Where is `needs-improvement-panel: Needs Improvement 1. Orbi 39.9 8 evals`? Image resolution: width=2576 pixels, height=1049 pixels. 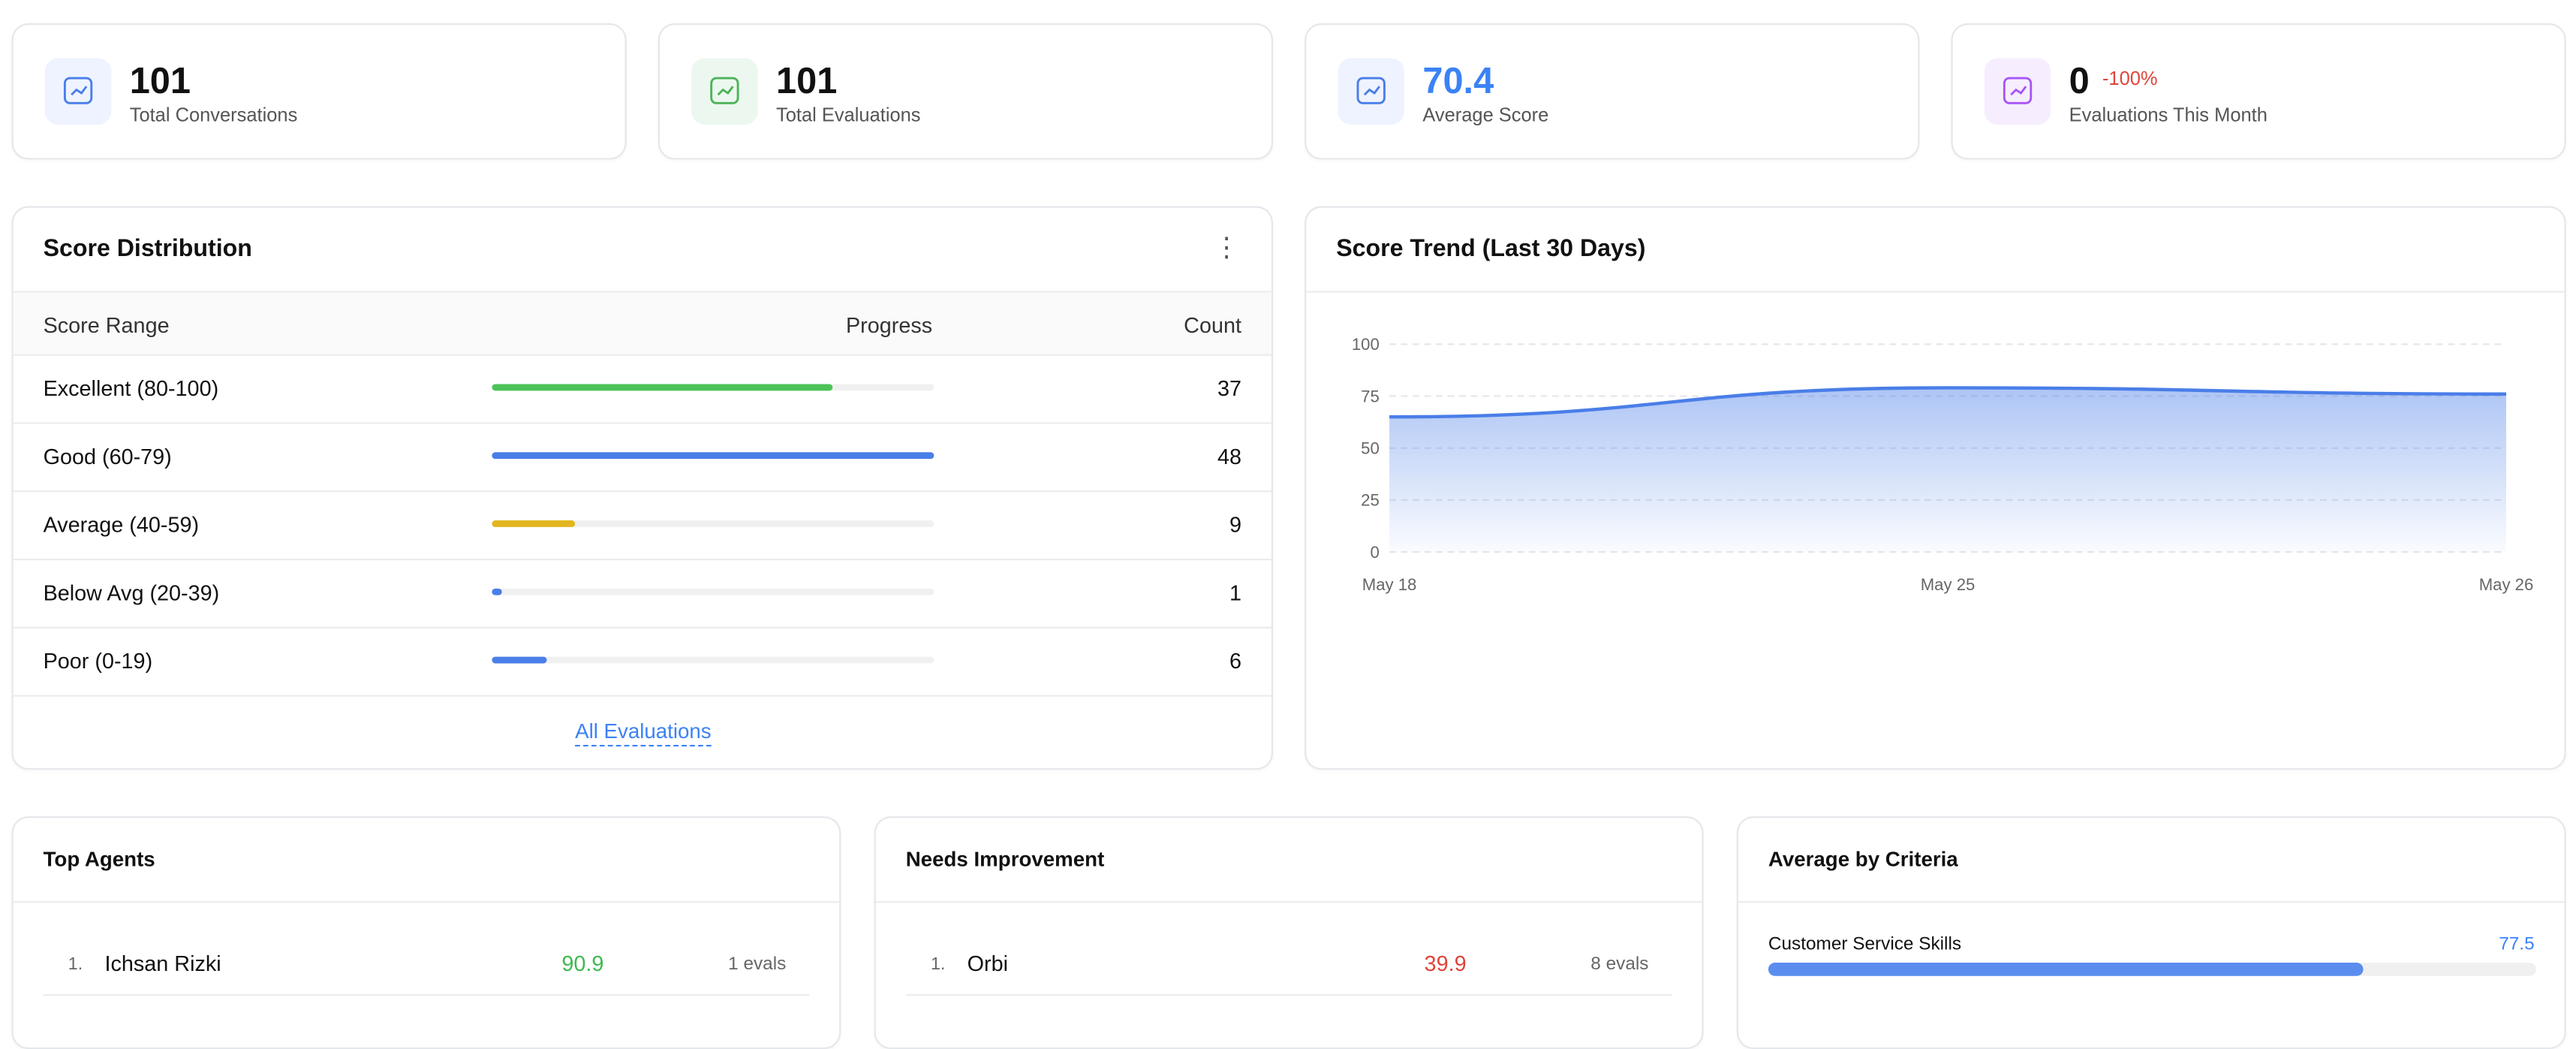
needs-improvement-panel: Needs Improvement 1. Orbi 39.9 8 evals is located at coordinates (1289, 932).